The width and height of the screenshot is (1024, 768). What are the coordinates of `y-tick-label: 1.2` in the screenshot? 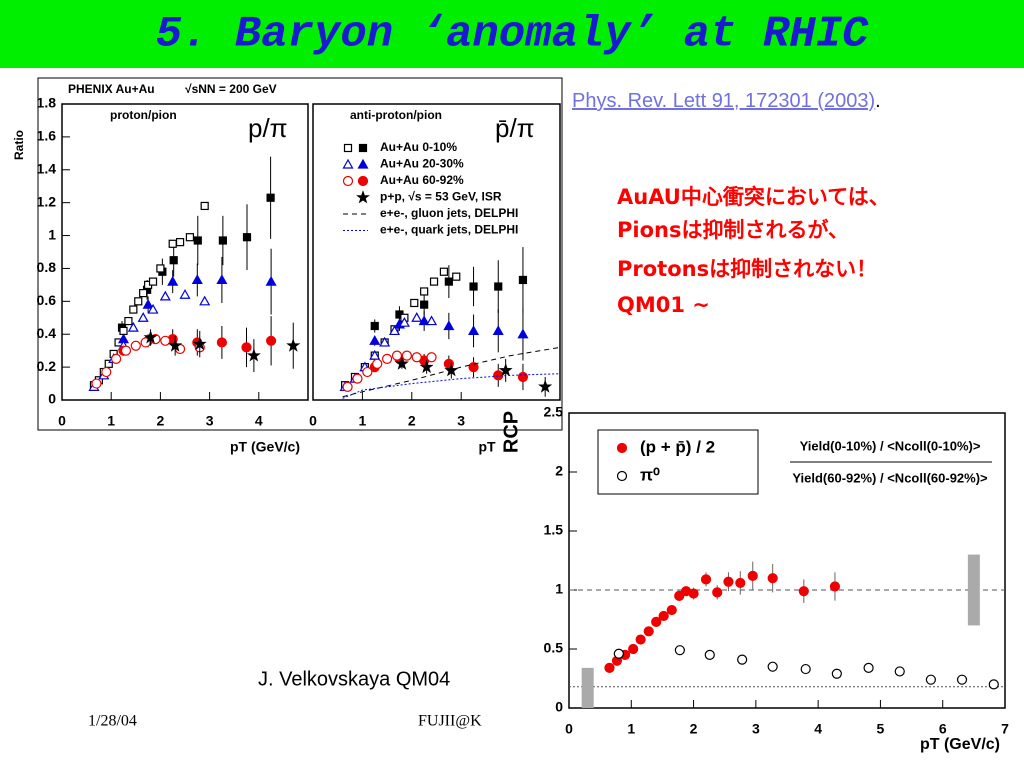 It's located at (47, 201).